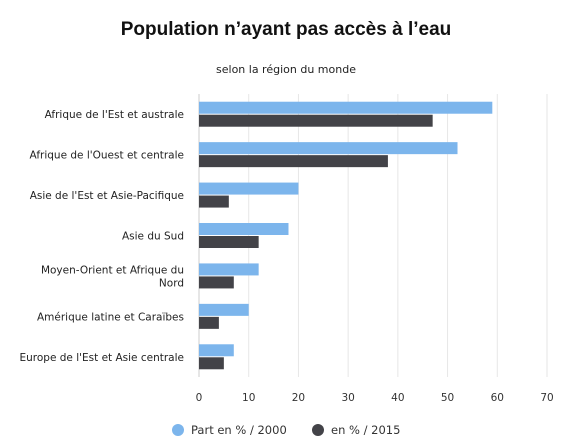 This screenshot has width=572, height=447. What do you see at coordinates (286, 29) in the screenshot?
I see `chart-title: Population n’ayant pas accès à l’eau` at bounding box center [286, 29].